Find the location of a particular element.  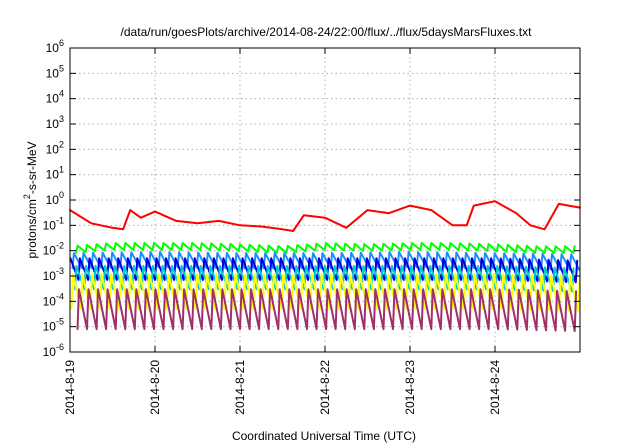

y-tick-exponent: -3 is located at coordinates (60, 271).